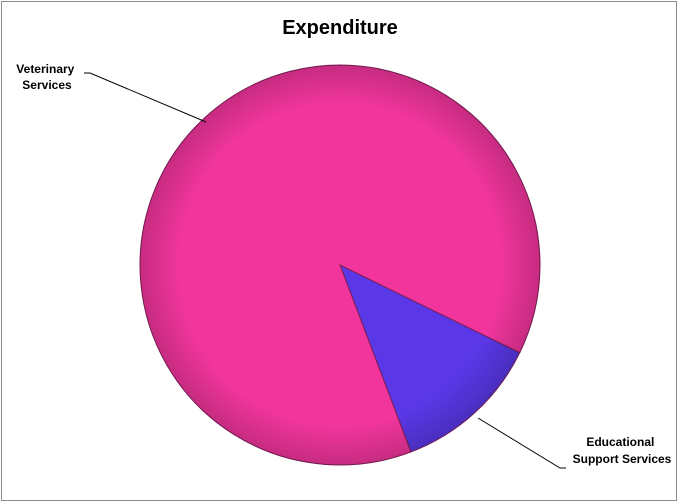 The height and width of the screenshot is (504, 680). Describe the element at coordinates (340, 28) in the screenshot. I see `chart-title: Expenditure` at that location.